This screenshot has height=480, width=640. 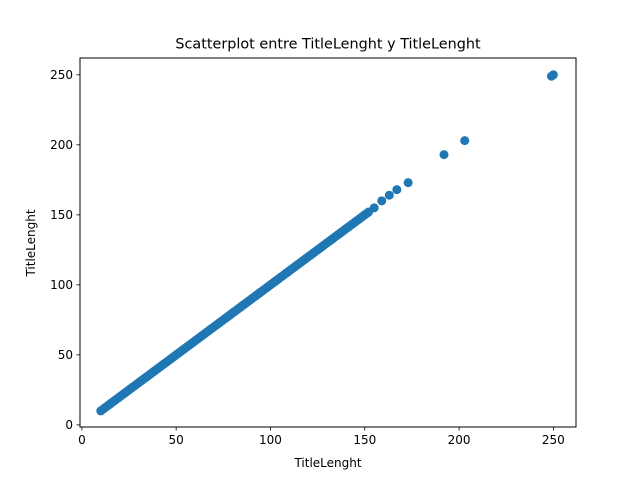 I want to click on y-tick-label: 0, so click(x=69, y=425).